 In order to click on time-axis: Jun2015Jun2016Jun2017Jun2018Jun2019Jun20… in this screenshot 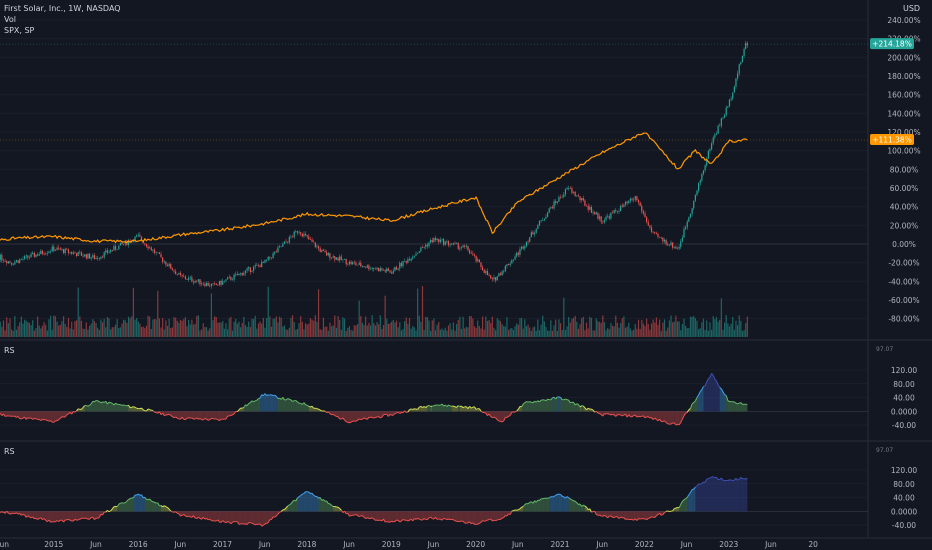, I will do `click(409, 544)`.